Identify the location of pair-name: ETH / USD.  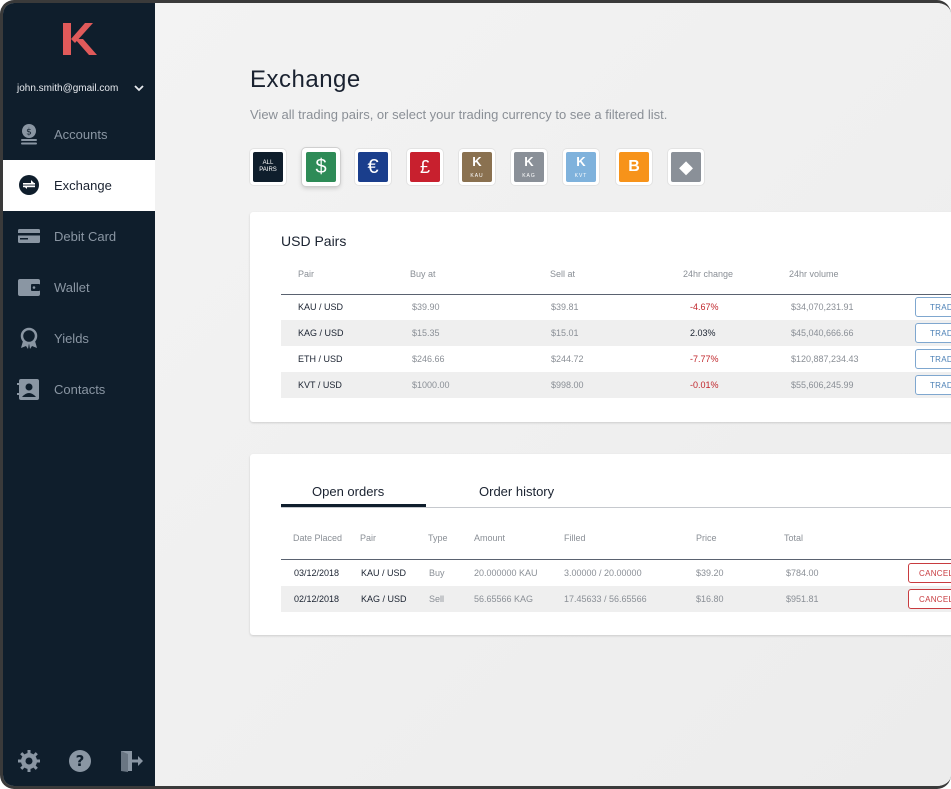
(320, 359).